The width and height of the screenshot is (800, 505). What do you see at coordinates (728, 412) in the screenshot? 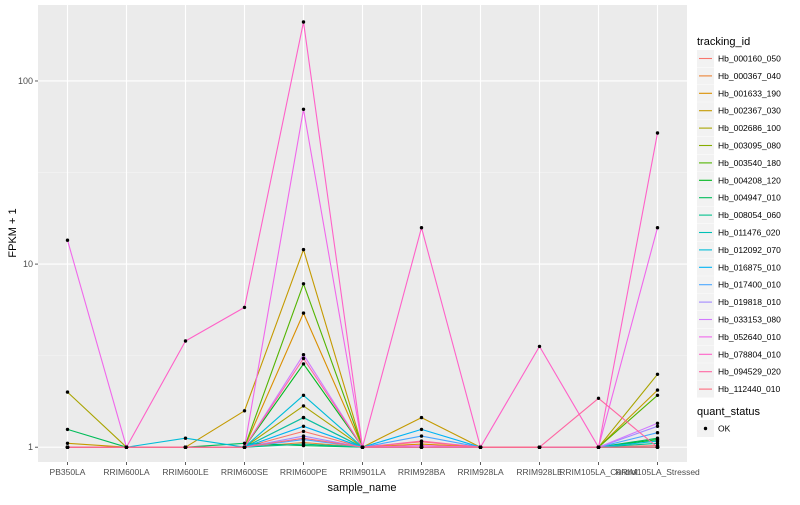
I see `point-legend-title: quant_status` at bounding box center [728, 412].